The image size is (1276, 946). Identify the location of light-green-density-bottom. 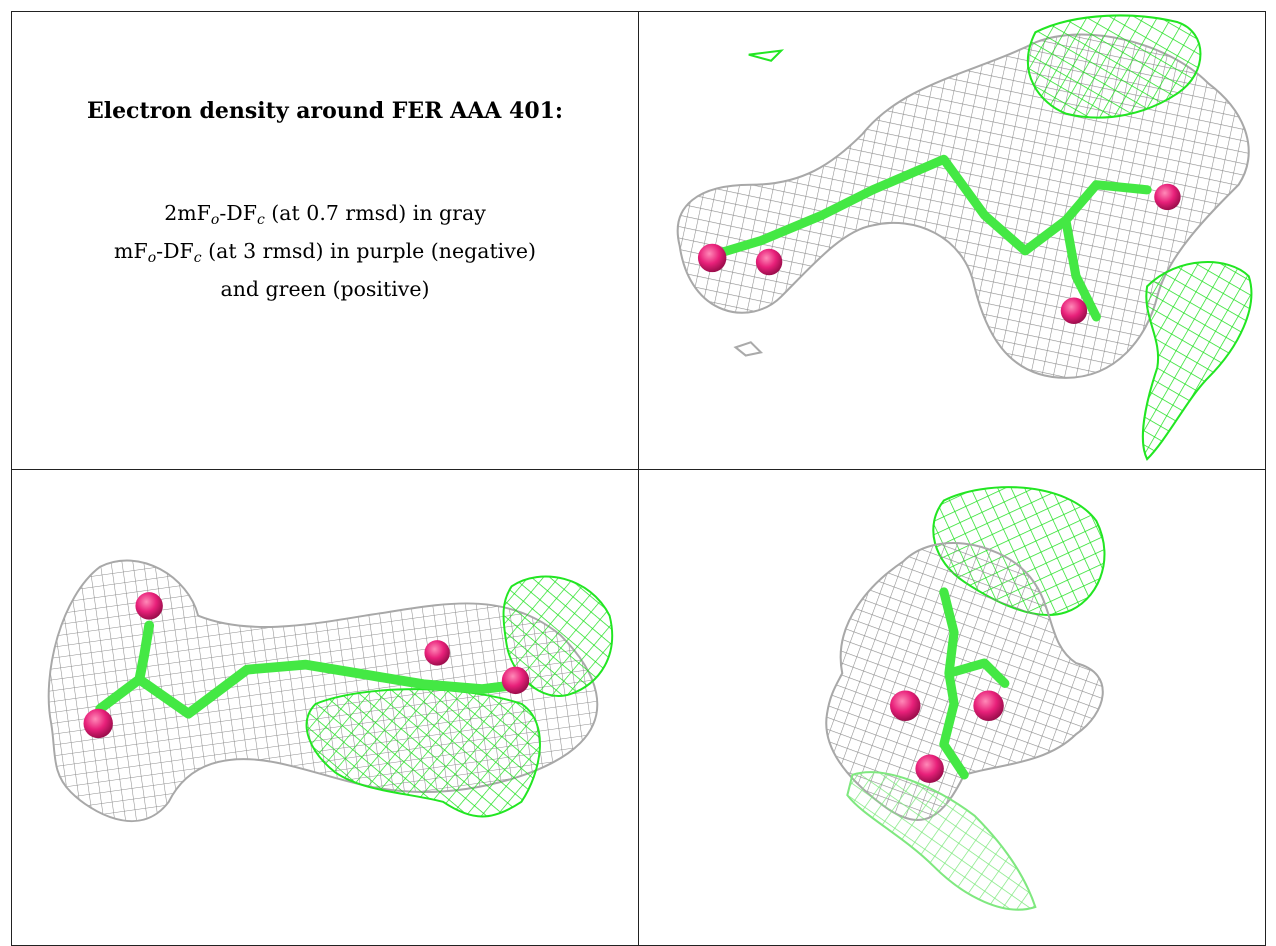
(941, 841).